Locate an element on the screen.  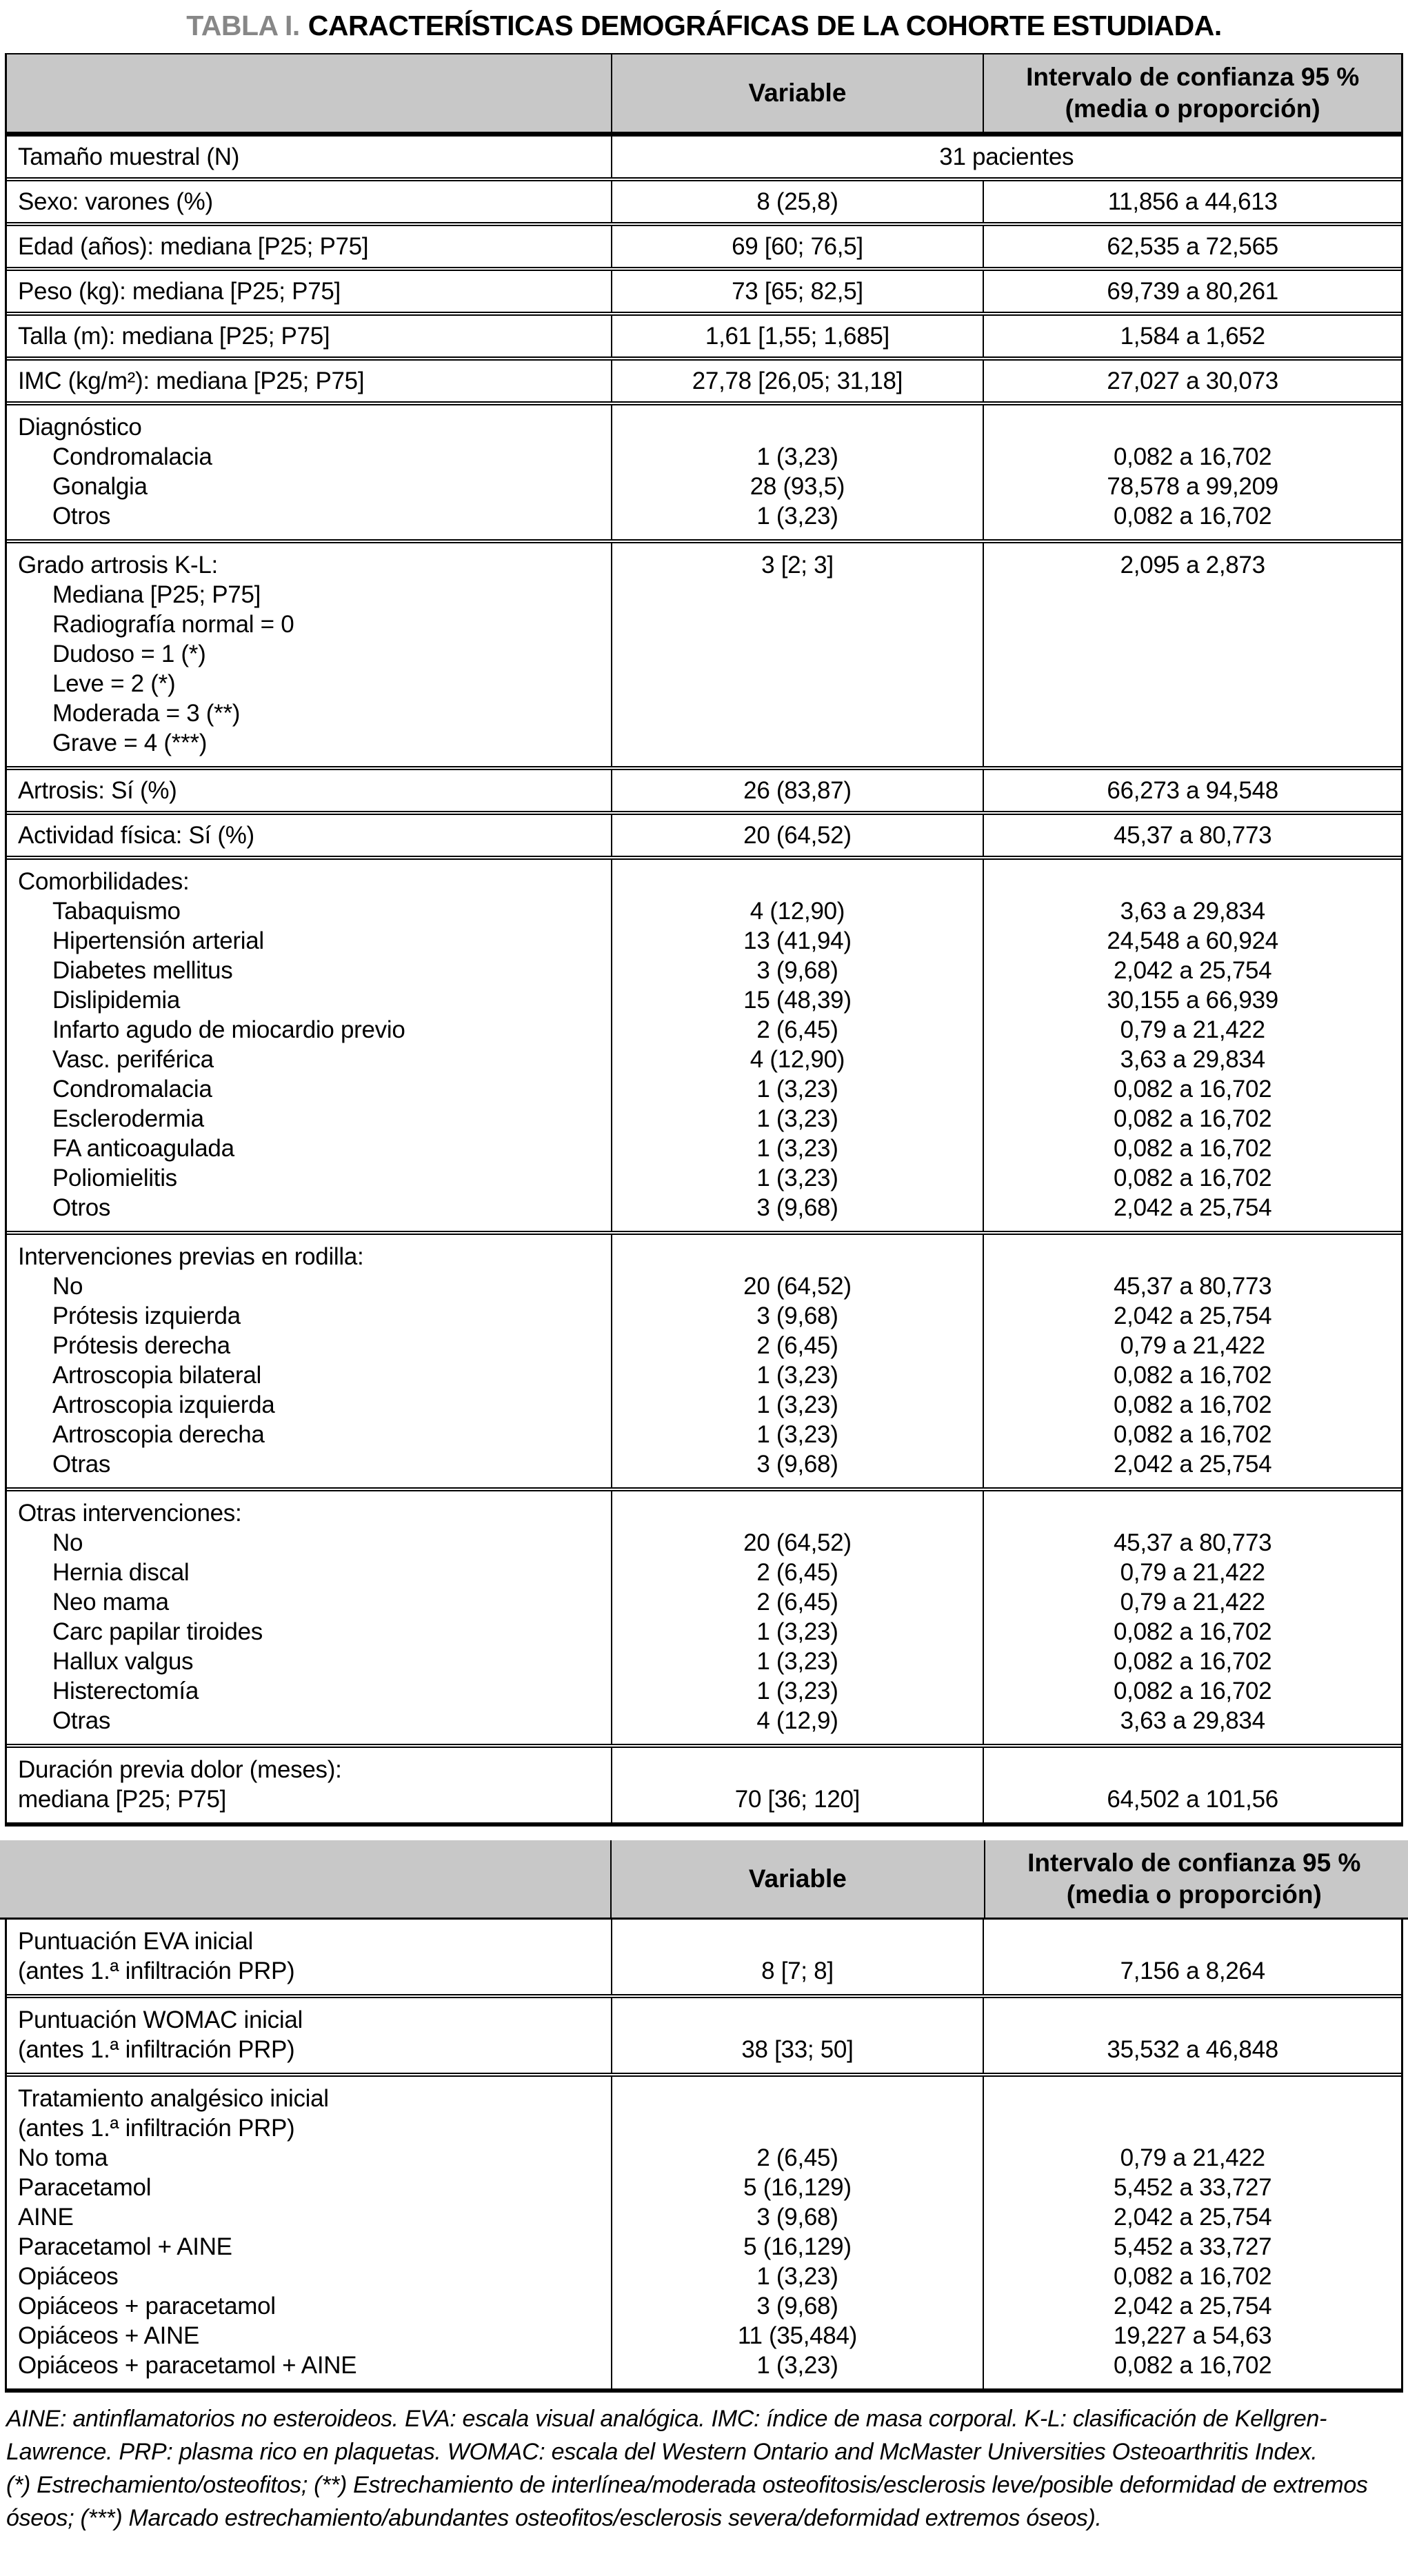
cell-line: Moderada = 3 (**) is located at coordinates (146, 713).